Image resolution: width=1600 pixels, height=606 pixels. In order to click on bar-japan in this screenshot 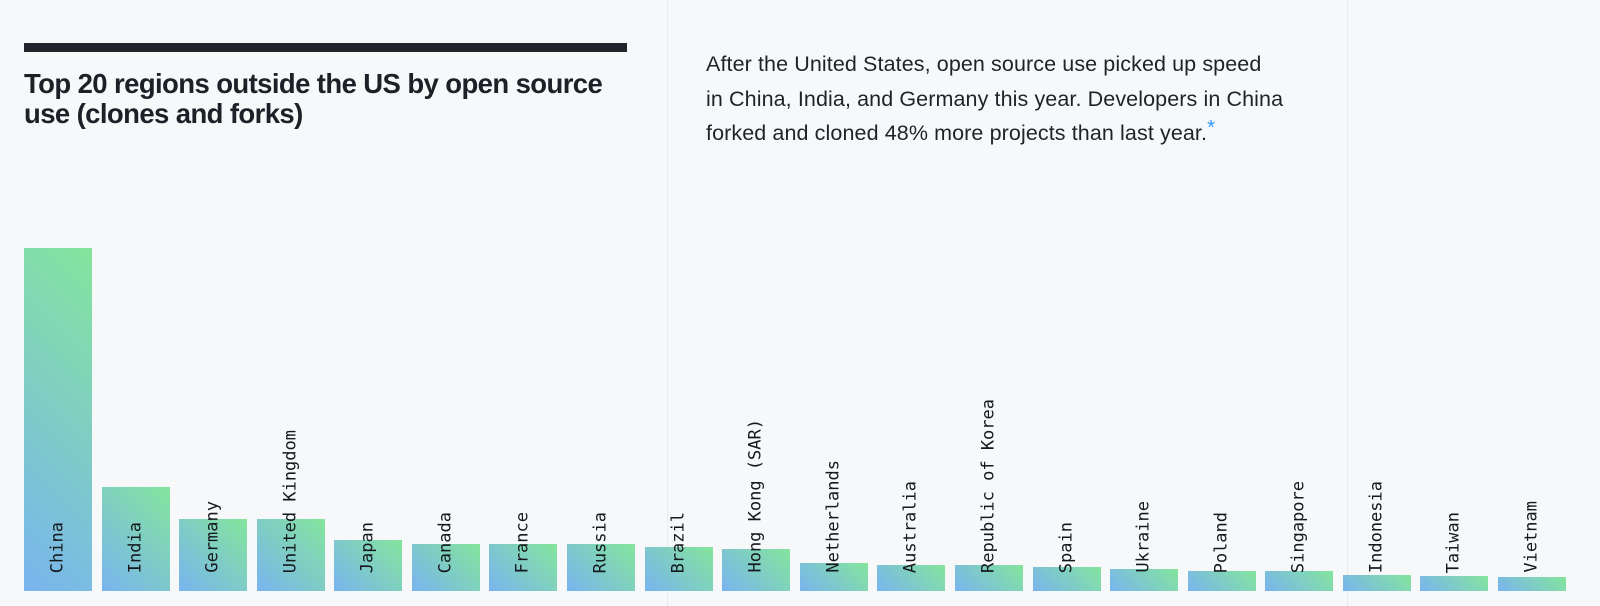, I will do `click(368, 565)`.